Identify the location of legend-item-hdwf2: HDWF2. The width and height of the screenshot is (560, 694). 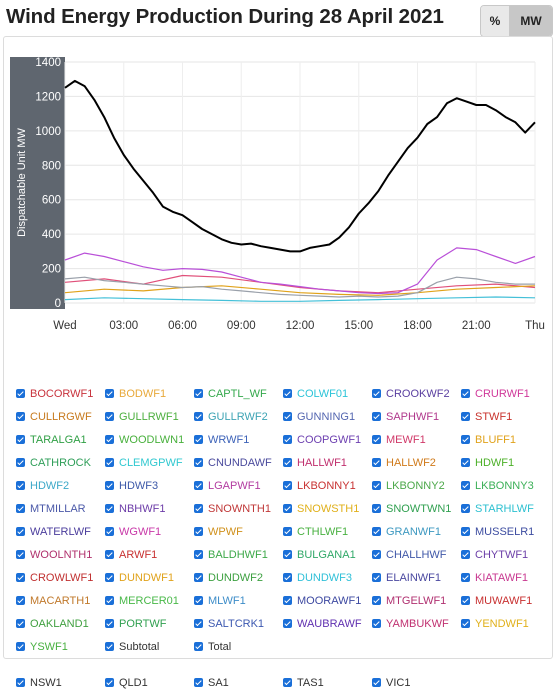
(60, 485).